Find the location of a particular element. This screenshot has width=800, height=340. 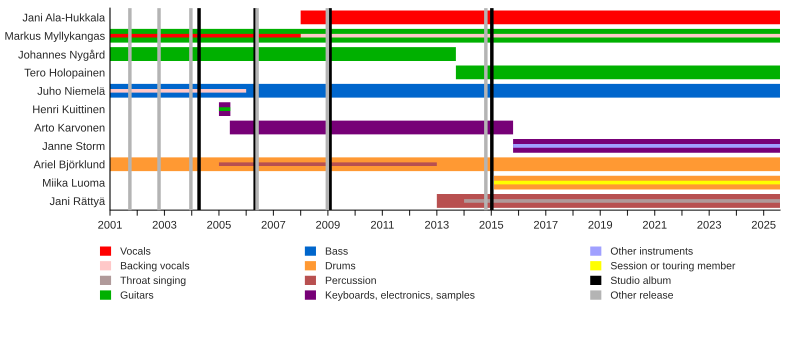

legend-label: Keyboards, electronics, samples is located at coordinates (400, 296).